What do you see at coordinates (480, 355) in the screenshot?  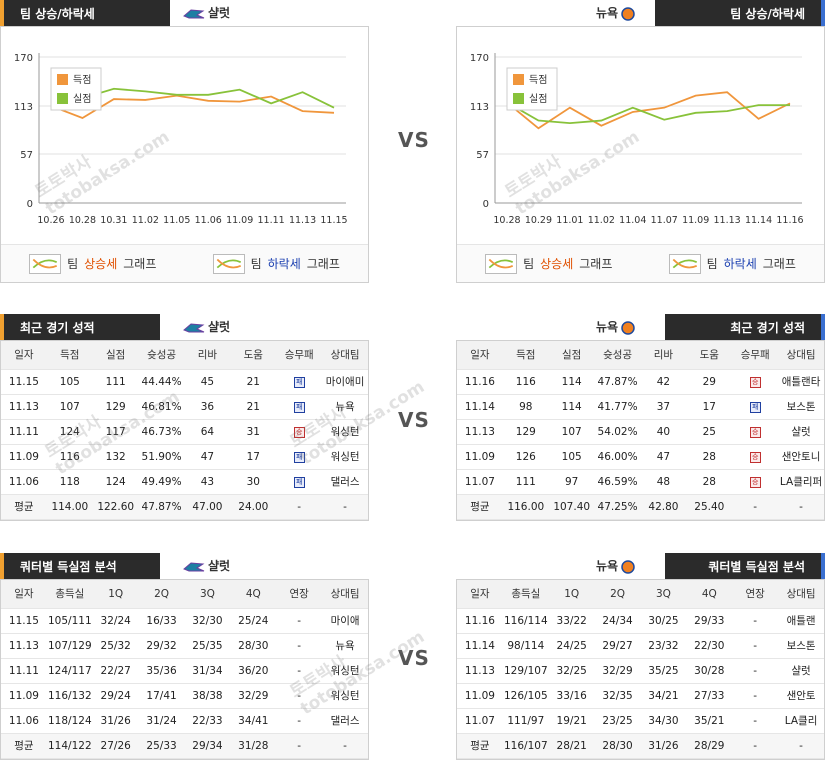 I see `column-header: 일자` at bounding box center [480, 355].